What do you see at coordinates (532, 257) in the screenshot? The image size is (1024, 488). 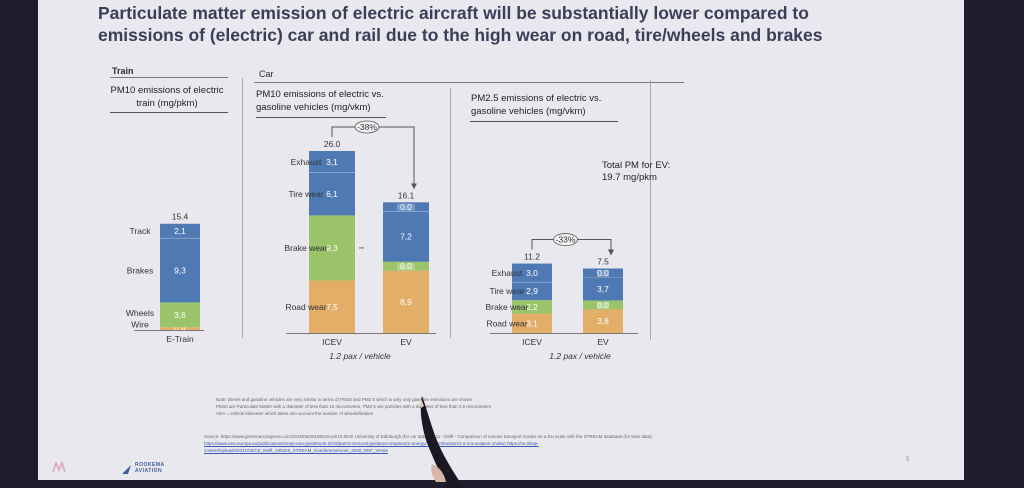 I see `total-label-icev: 11.2` at bounding box center [532, 257].